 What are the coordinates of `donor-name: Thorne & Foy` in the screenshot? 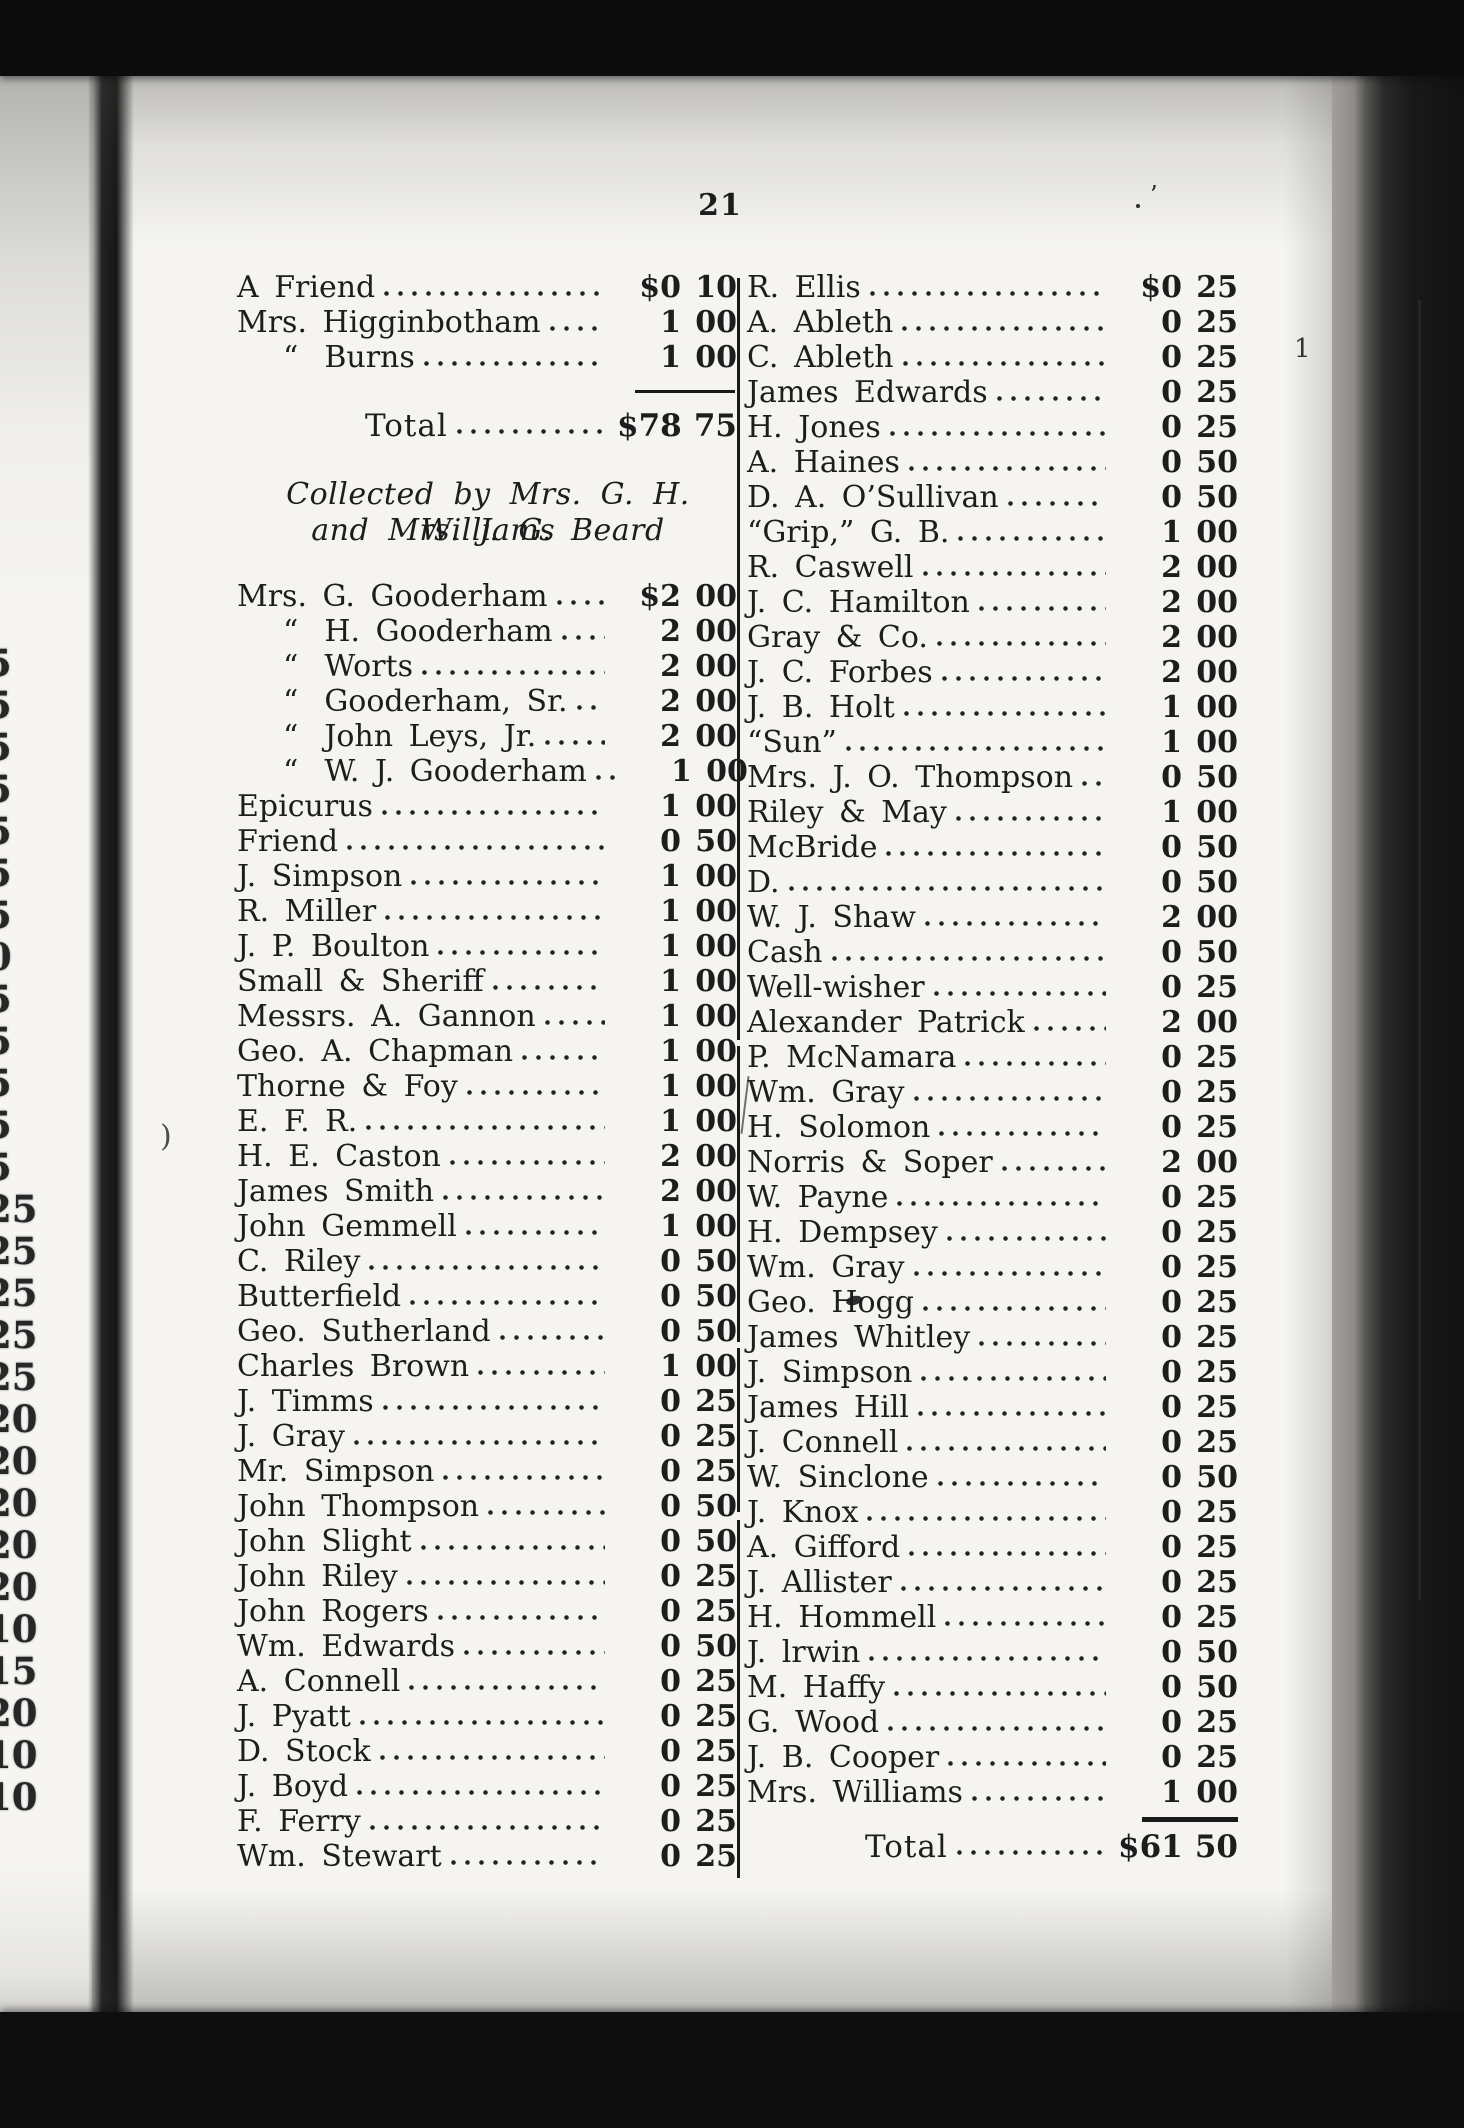 It's located at (347, 1086).